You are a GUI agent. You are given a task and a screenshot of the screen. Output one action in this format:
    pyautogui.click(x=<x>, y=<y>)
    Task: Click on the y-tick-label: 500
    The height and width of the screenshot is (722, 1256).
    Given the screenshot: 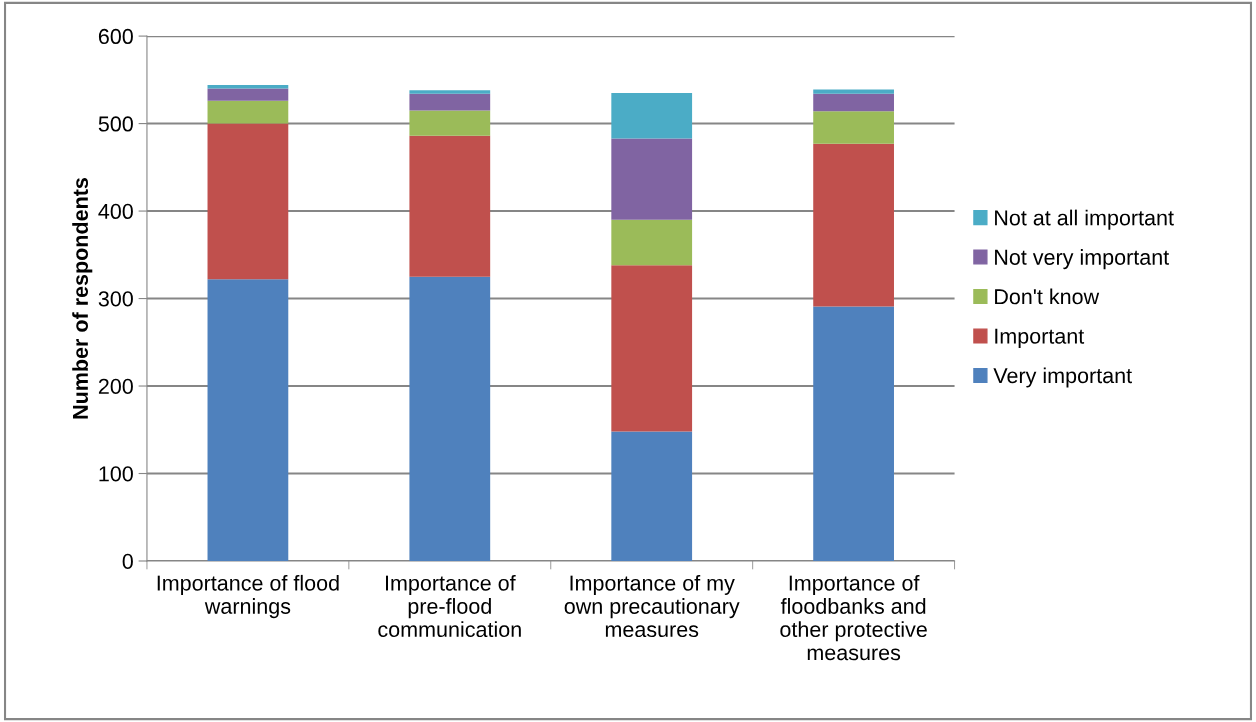 What is the action you would take?
    pyautogui.click(x=115, y=124)
    